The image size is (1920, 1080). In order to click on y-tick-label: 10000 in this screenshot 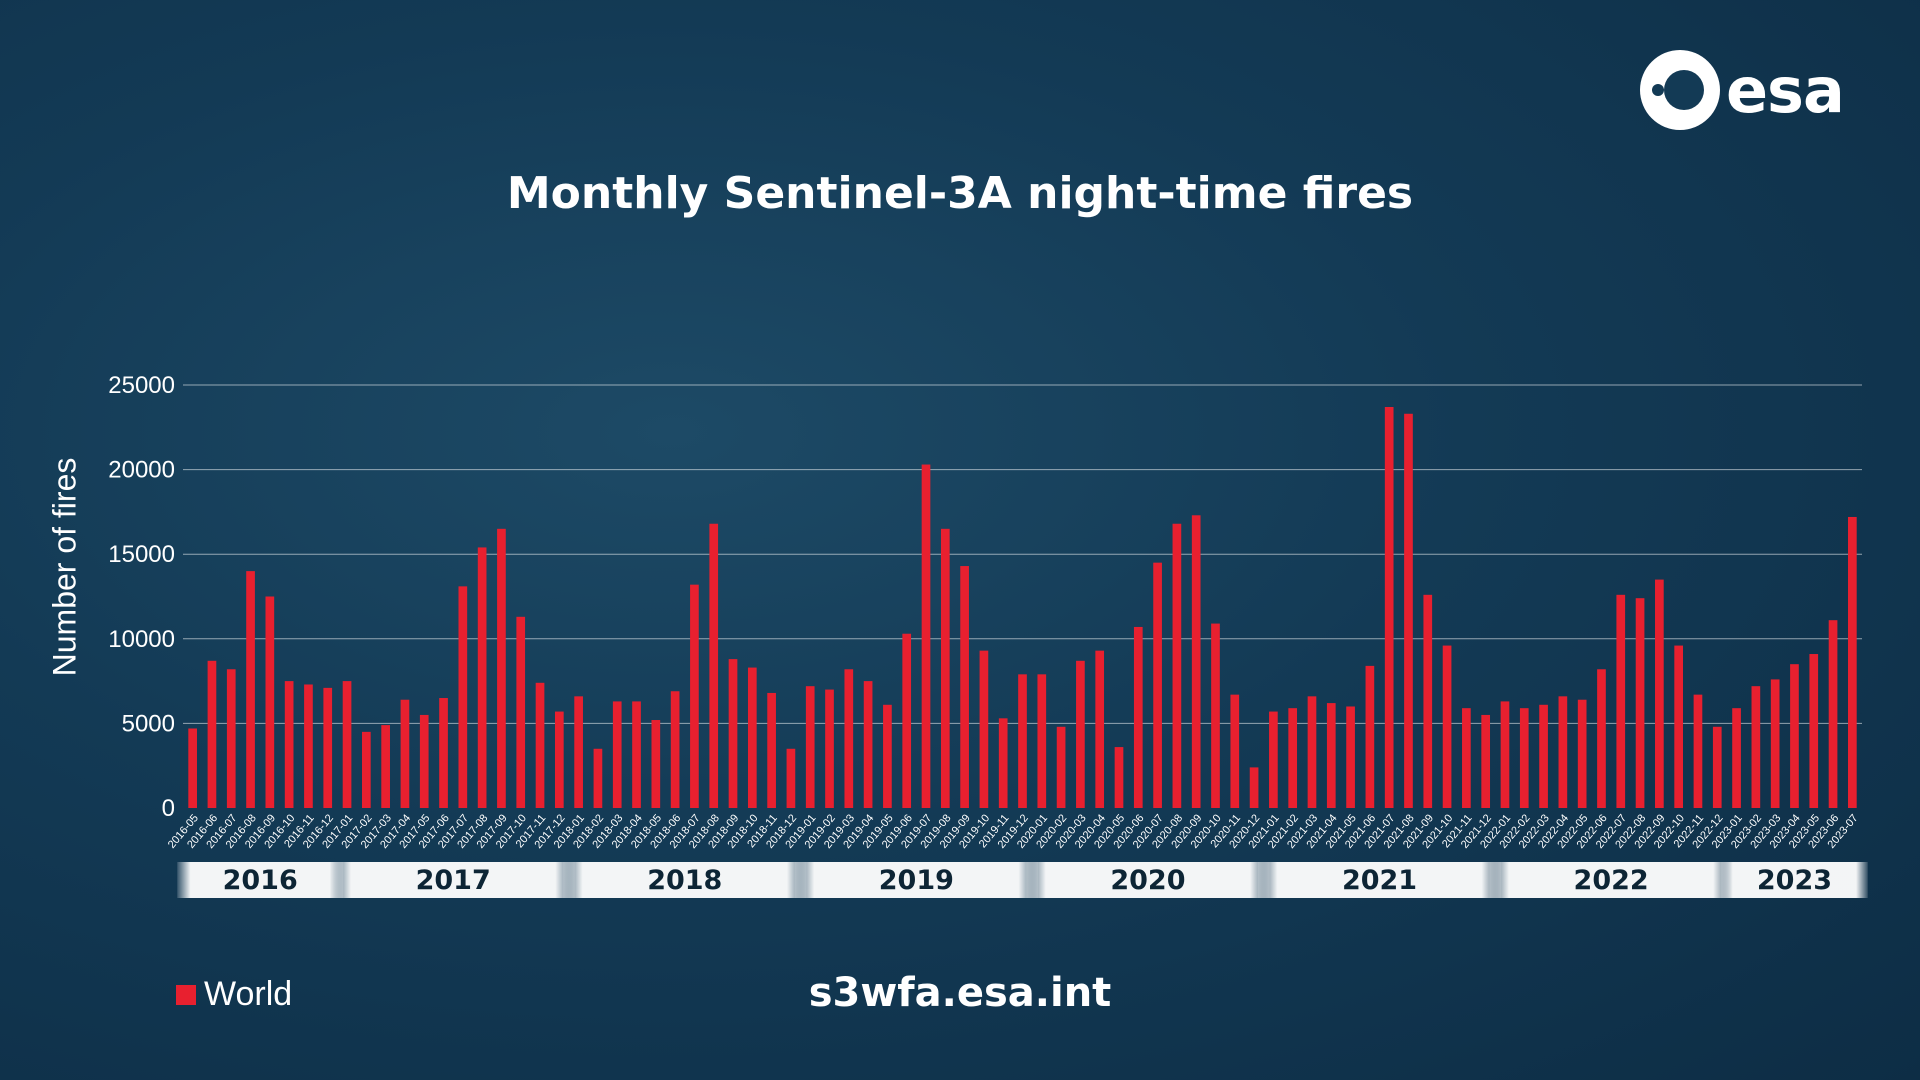, I will do `click(141, 639)`.